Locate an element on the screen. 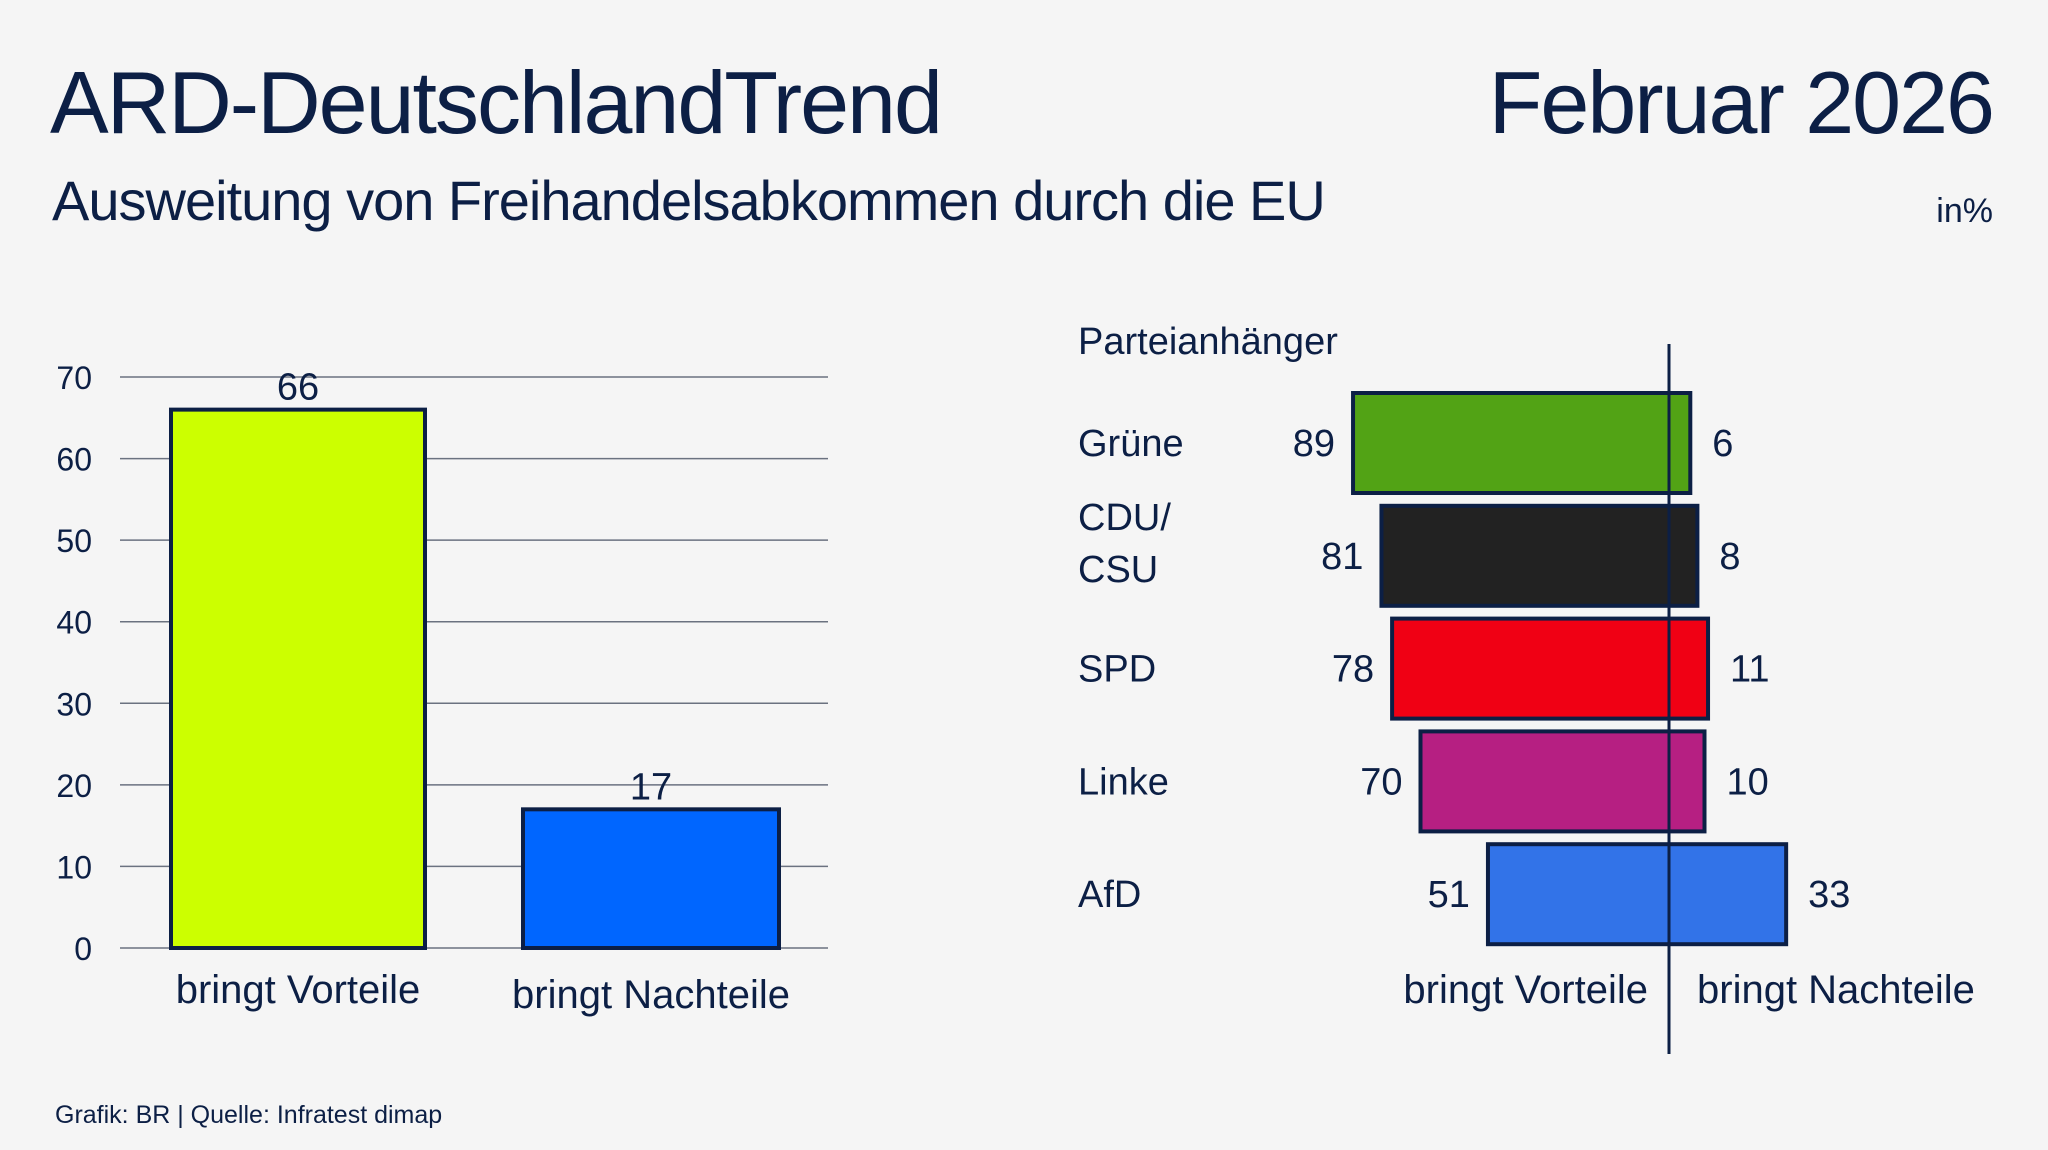 The image size is (2048, 1150). y-tick-label: 10 is located at coordinates (74, 867).